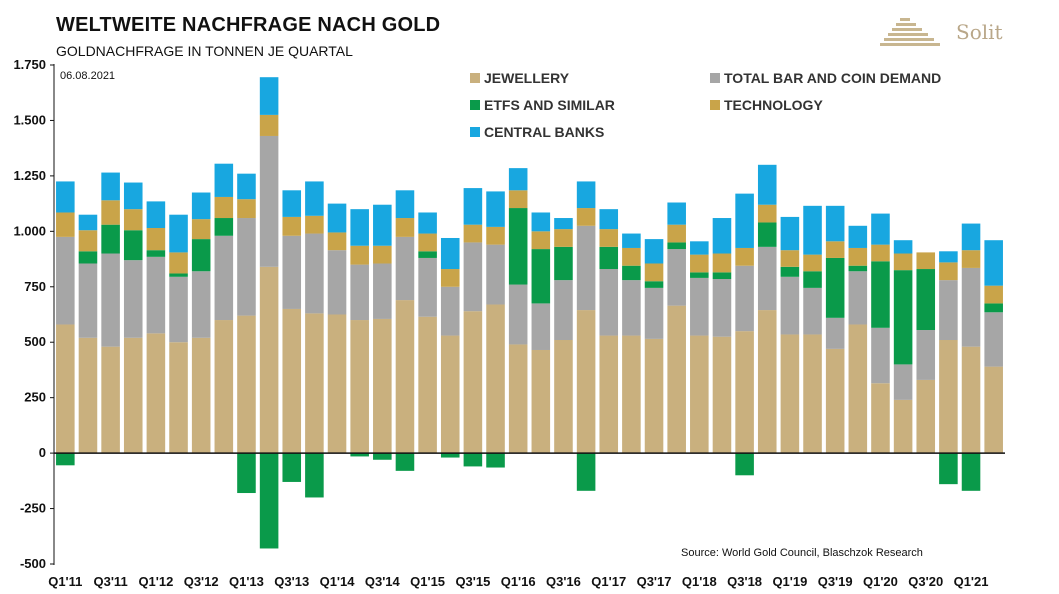  Describe the element at coordinates (248, 25) in the screenshot. I see `chart-title: WELTWEITE NACHFRAGE NACH GOLD` at that location.